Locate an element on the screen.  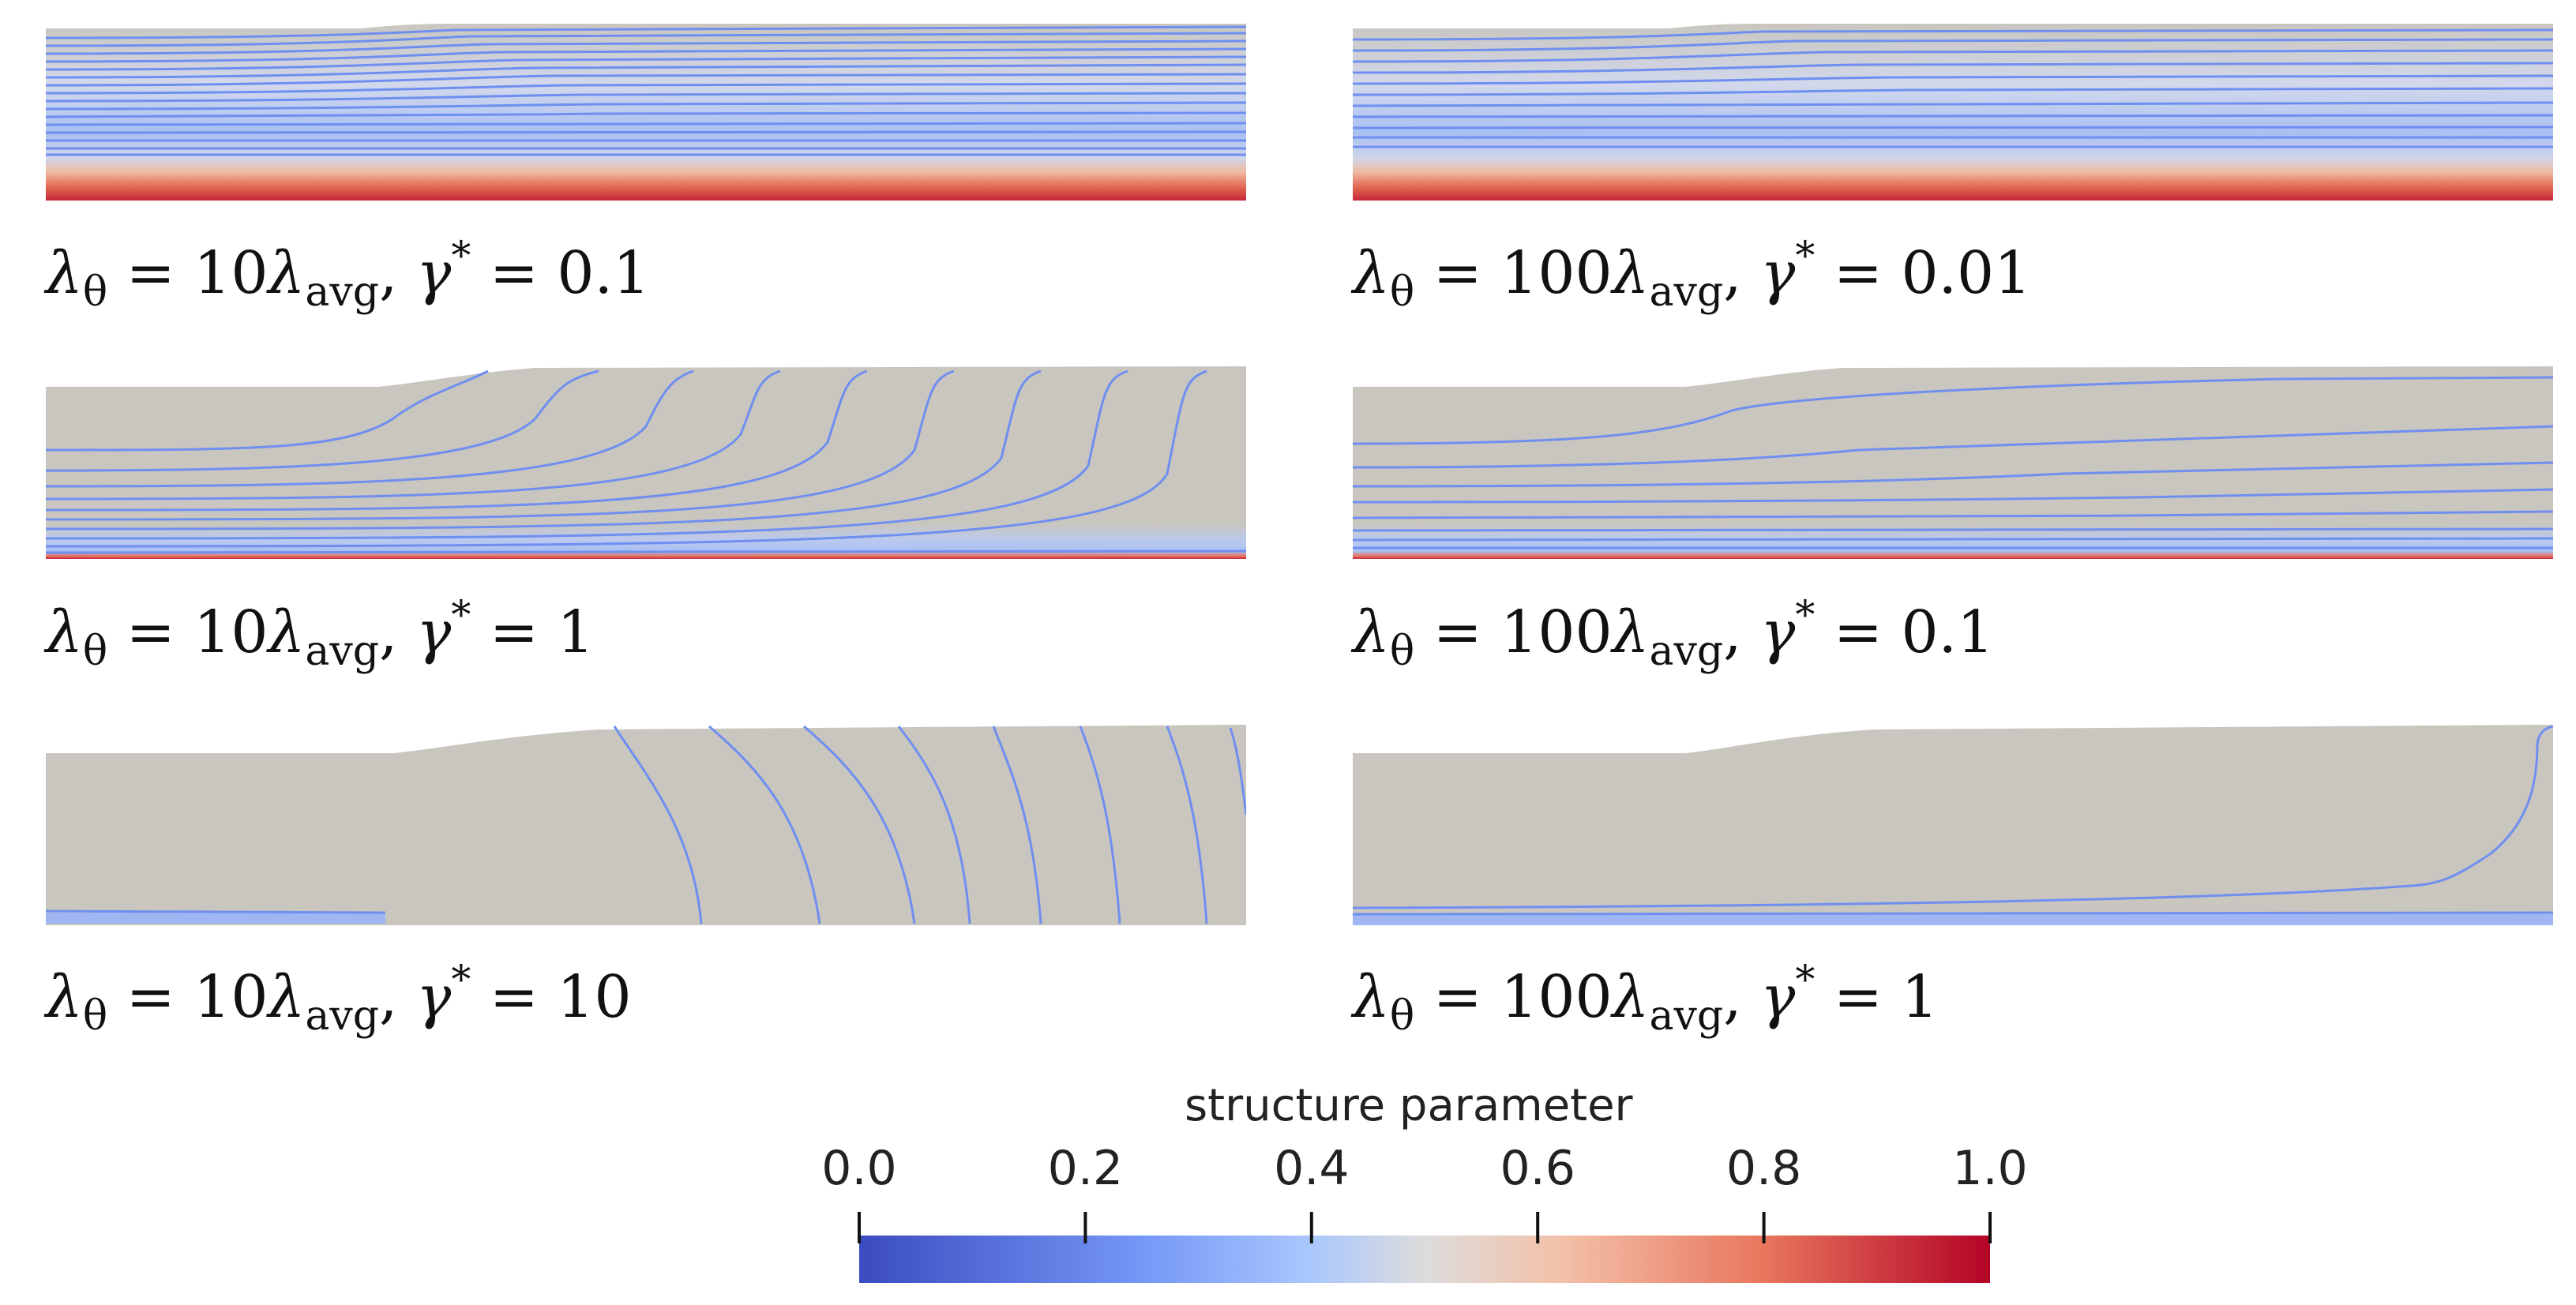
colorbar-tick-label: 0.8 is located at coordinates (1763, 1168).